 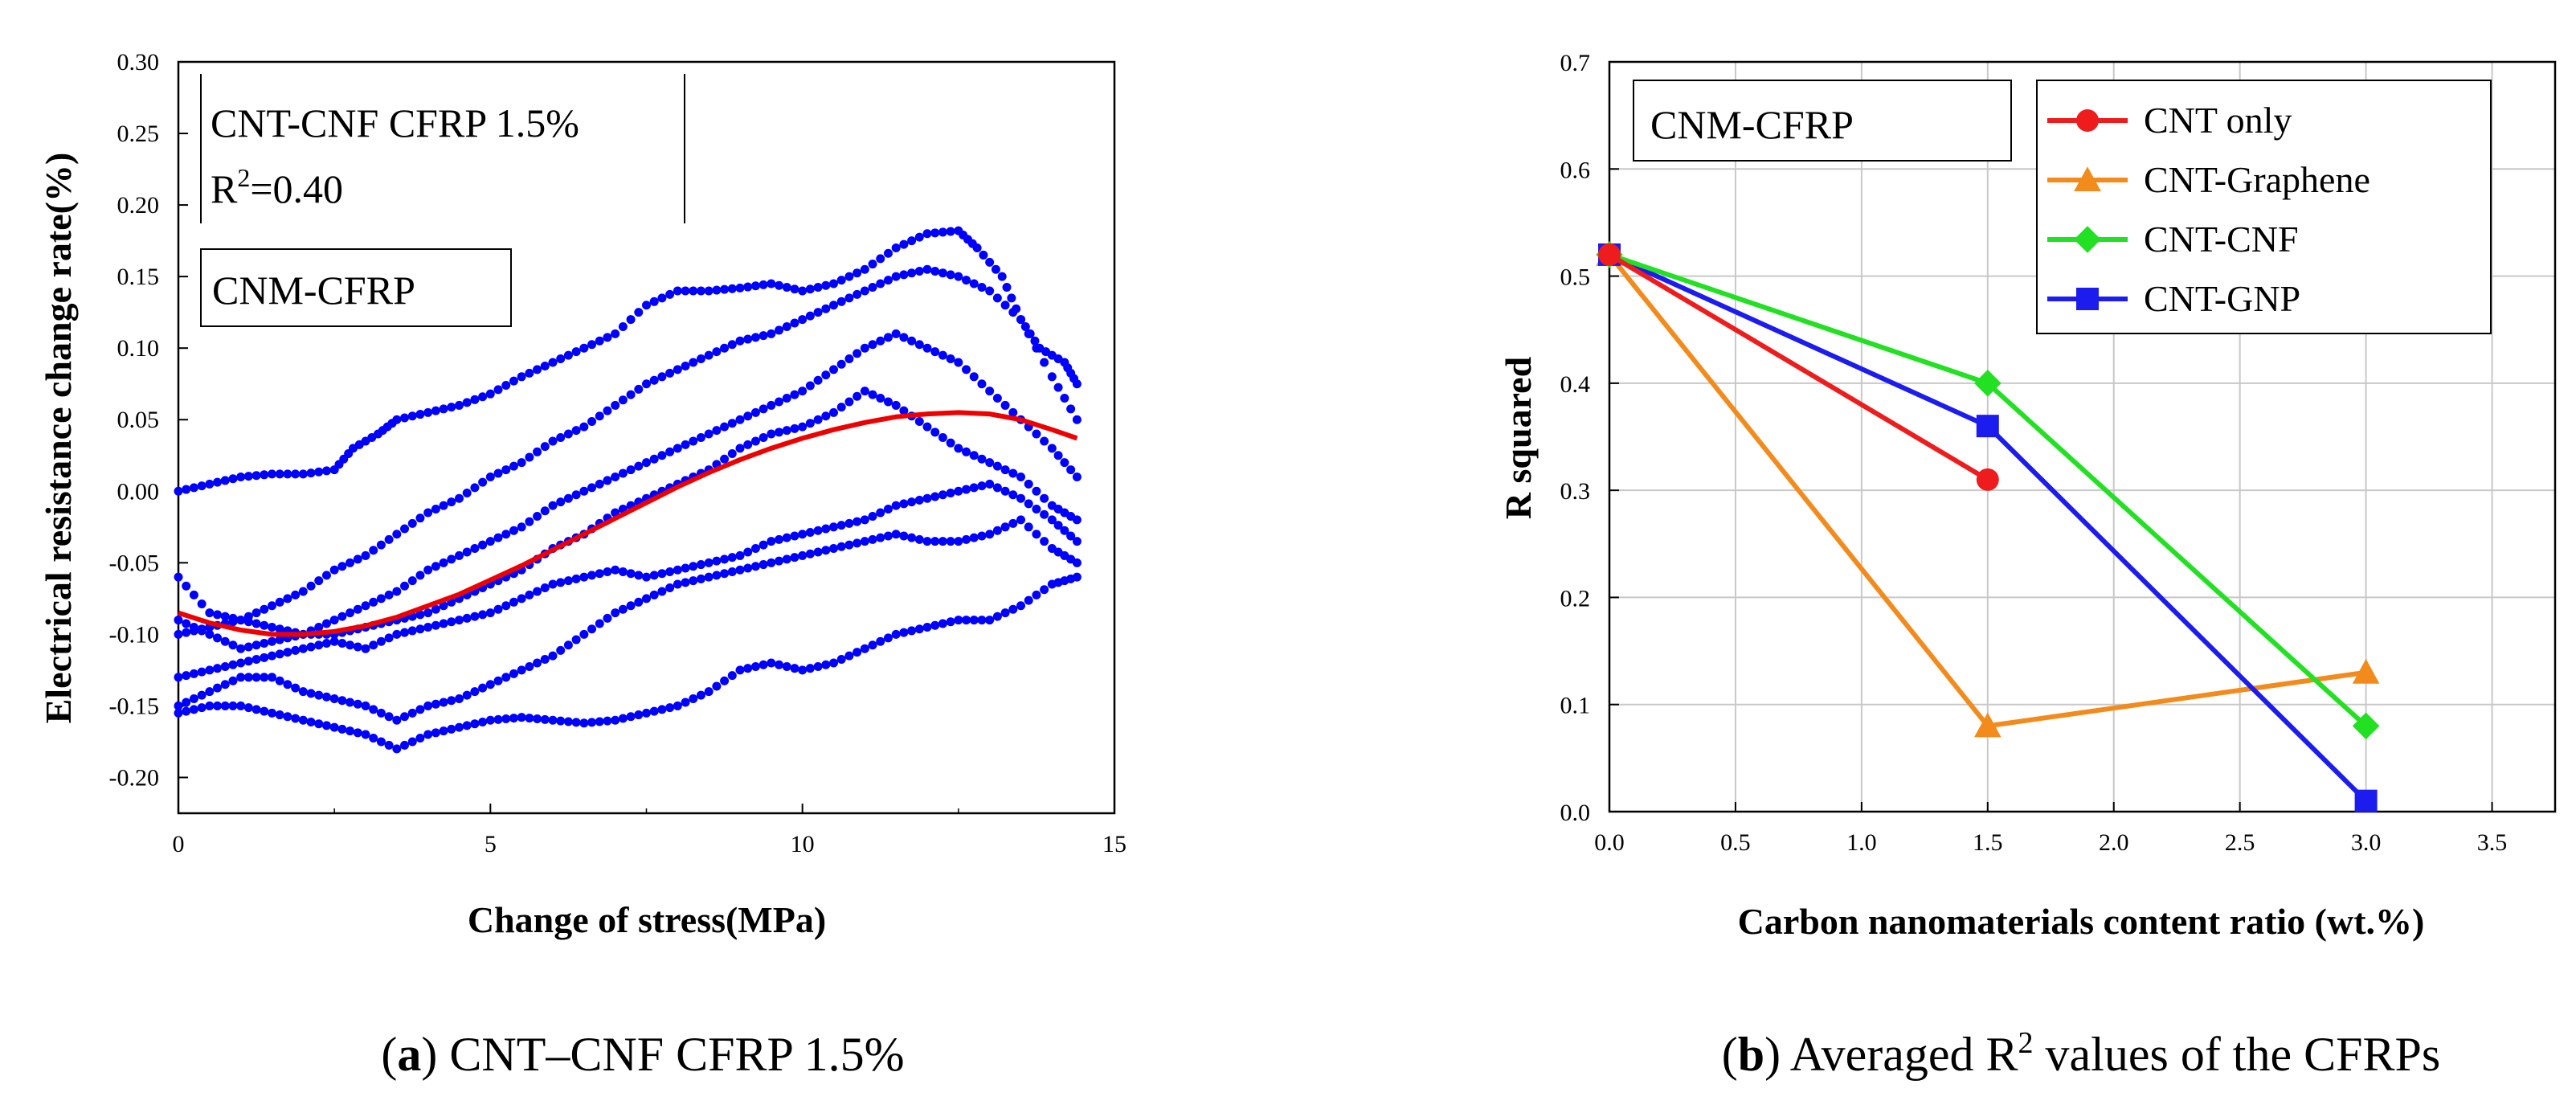 What do you see at coordinates (2026, 1043) in the screenshot?
I see `panel-b-caption-superscript: 2` at bounding box center [2026, 1043].